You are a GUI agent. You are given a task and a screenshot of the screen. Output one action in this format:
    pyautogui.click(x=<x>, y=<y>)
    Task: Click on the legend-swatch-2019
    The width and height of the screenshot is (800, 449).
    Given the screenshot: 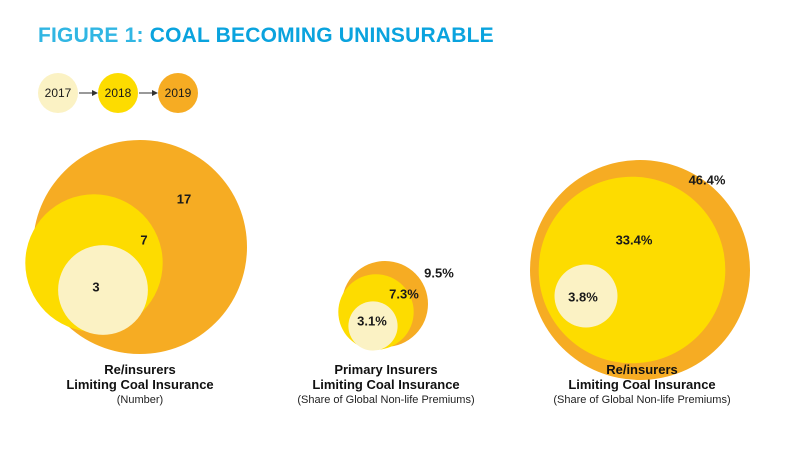 What is the action you would take?
    pyautogui.click(x=178, y=93)
    